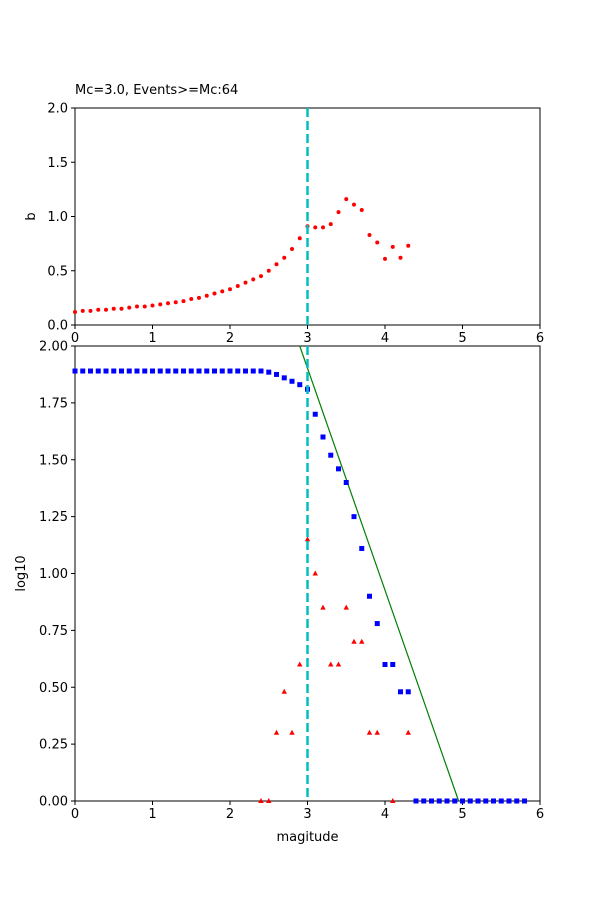  What do you see at coordinates (385, 338) in the screenshot?
I see `b-value-x-tick-label: 4` at bounding box center [385, 338].